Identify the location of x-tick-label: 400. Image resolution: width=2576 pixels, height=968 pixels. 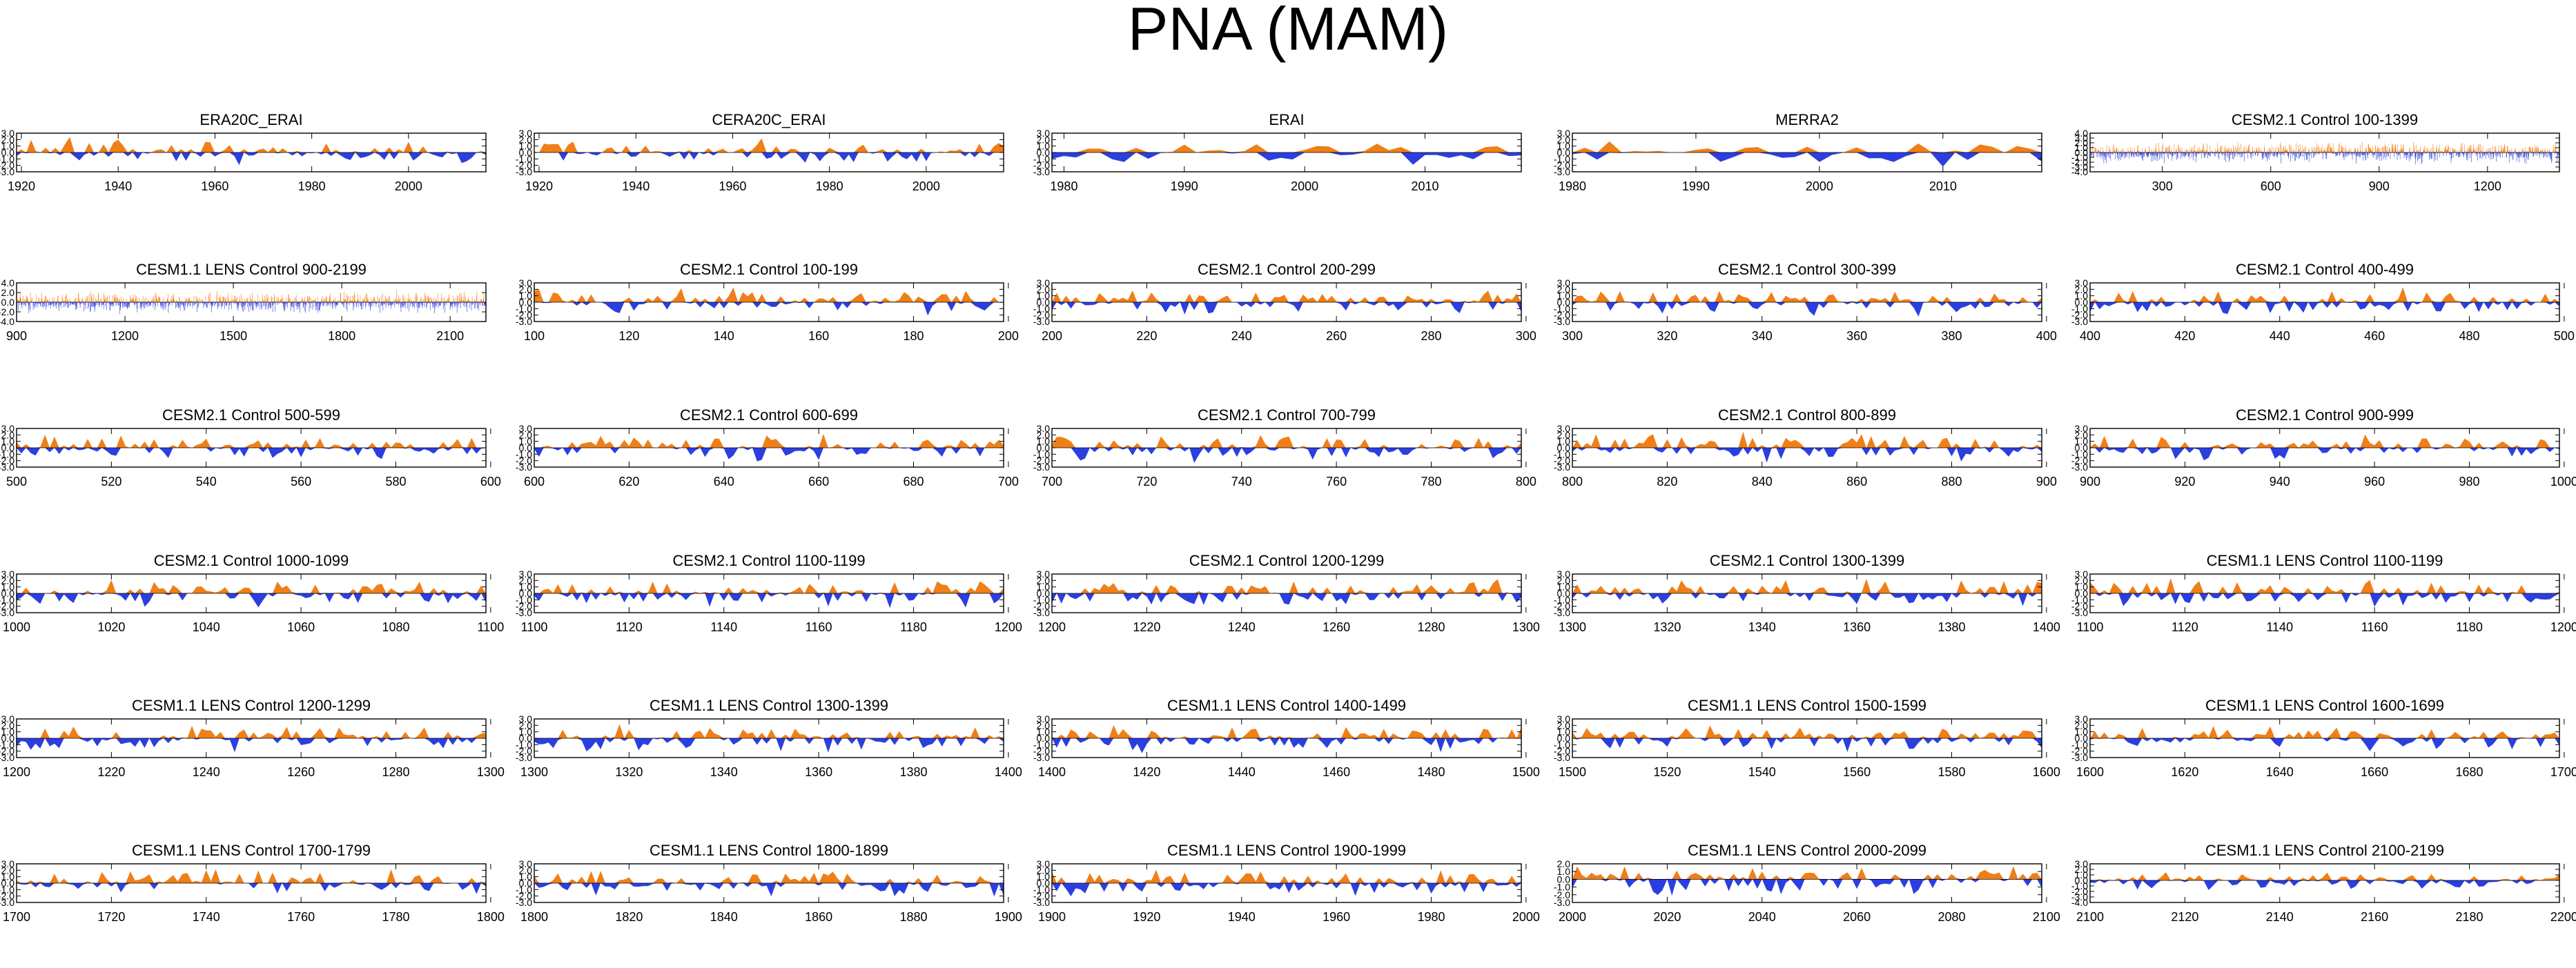
(2090, 336).